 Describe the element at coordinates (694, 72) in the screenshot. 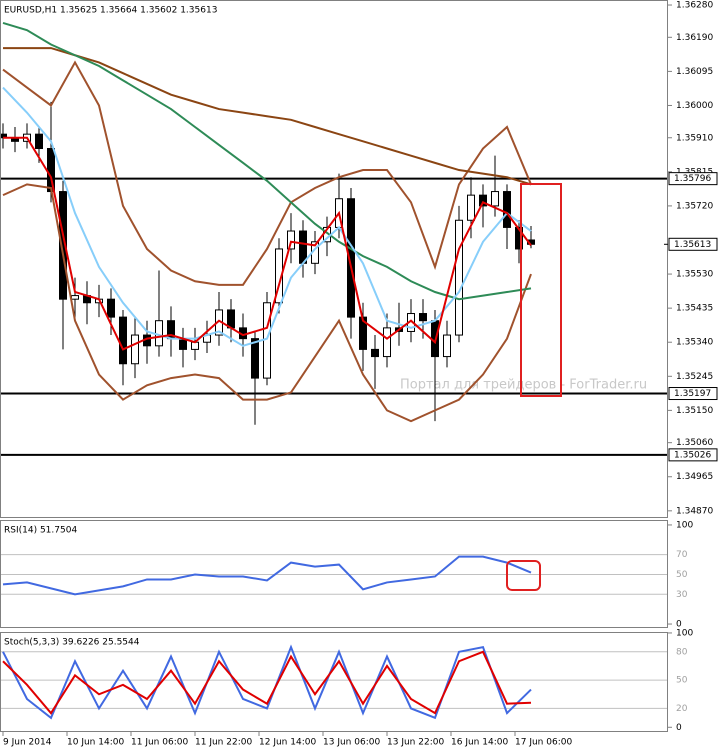

I see `y-tick-label: 1.36095` at that location.